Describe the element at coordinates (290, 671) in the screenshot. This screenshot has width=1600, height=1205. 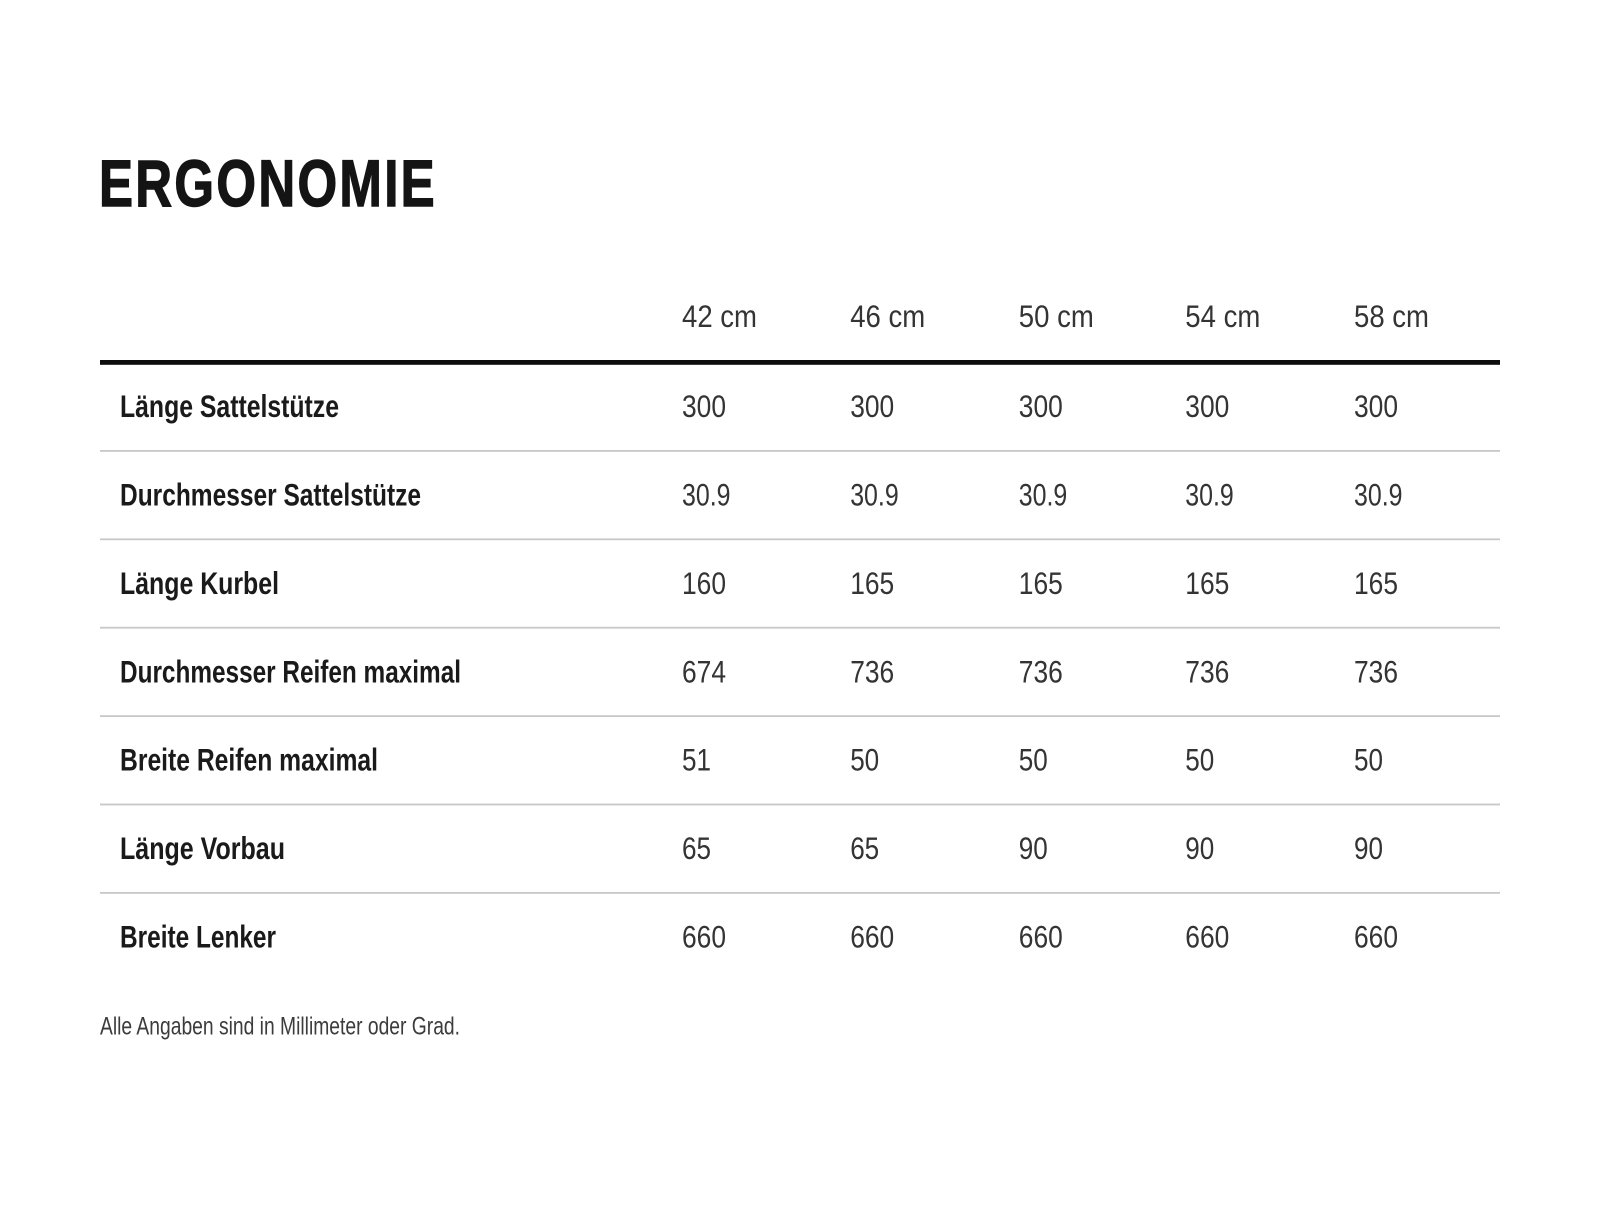
I see `svg-text: Durchmesser Reifen maximal` at that location.